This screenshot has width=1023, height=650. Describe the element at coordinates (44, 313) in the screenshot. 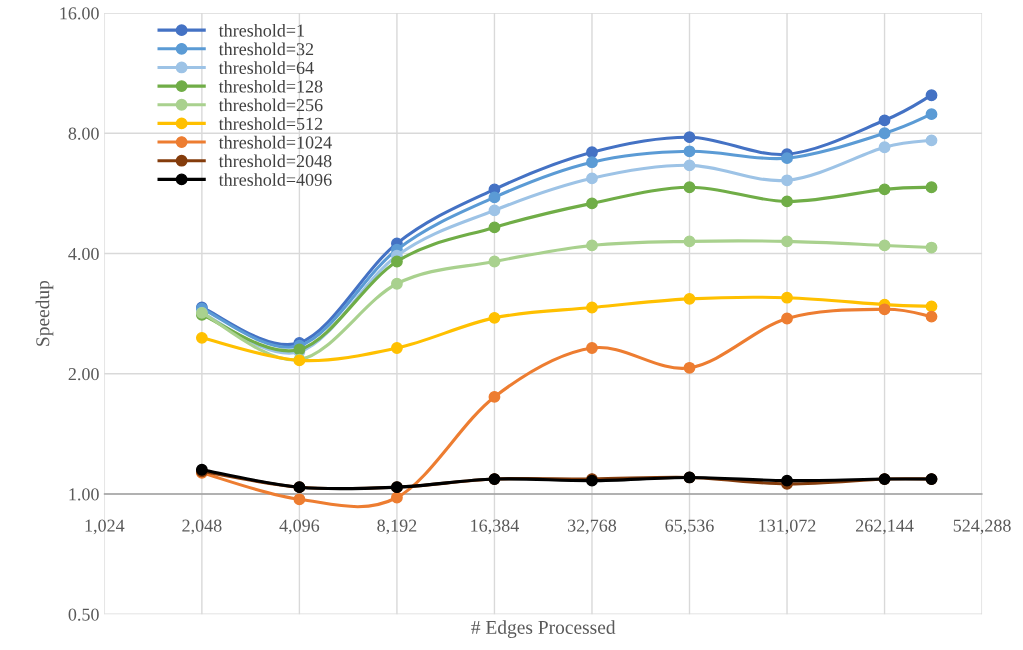

I see `y-axis-title: Speedup` at that location.